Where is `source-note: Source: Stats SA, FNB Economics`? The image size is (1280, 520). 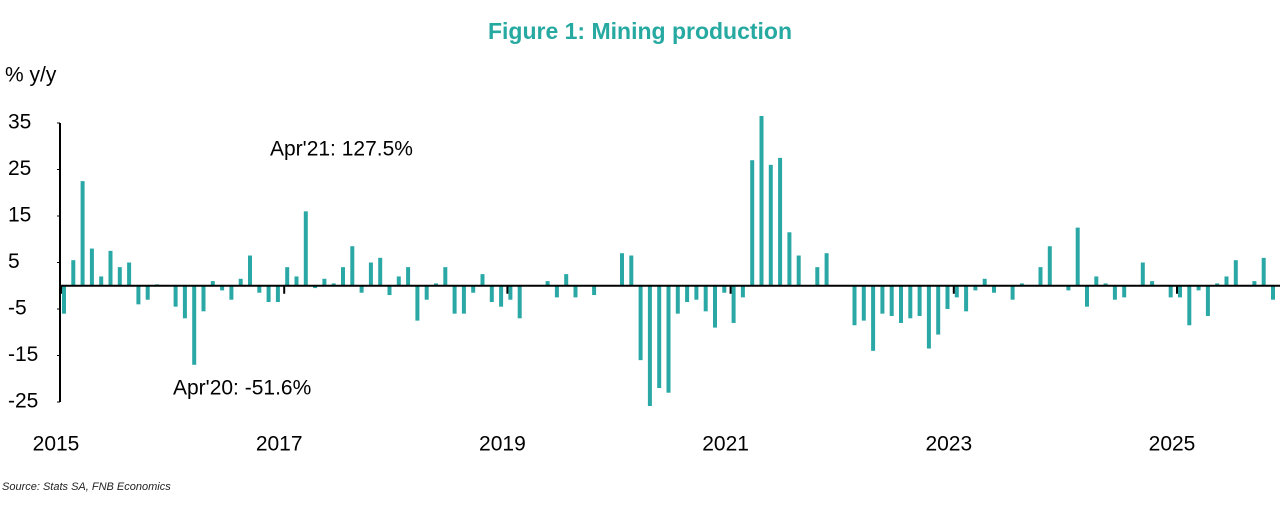 source-note: Source: Stats SA, FNB Economics is located at coordinates (86, 487).